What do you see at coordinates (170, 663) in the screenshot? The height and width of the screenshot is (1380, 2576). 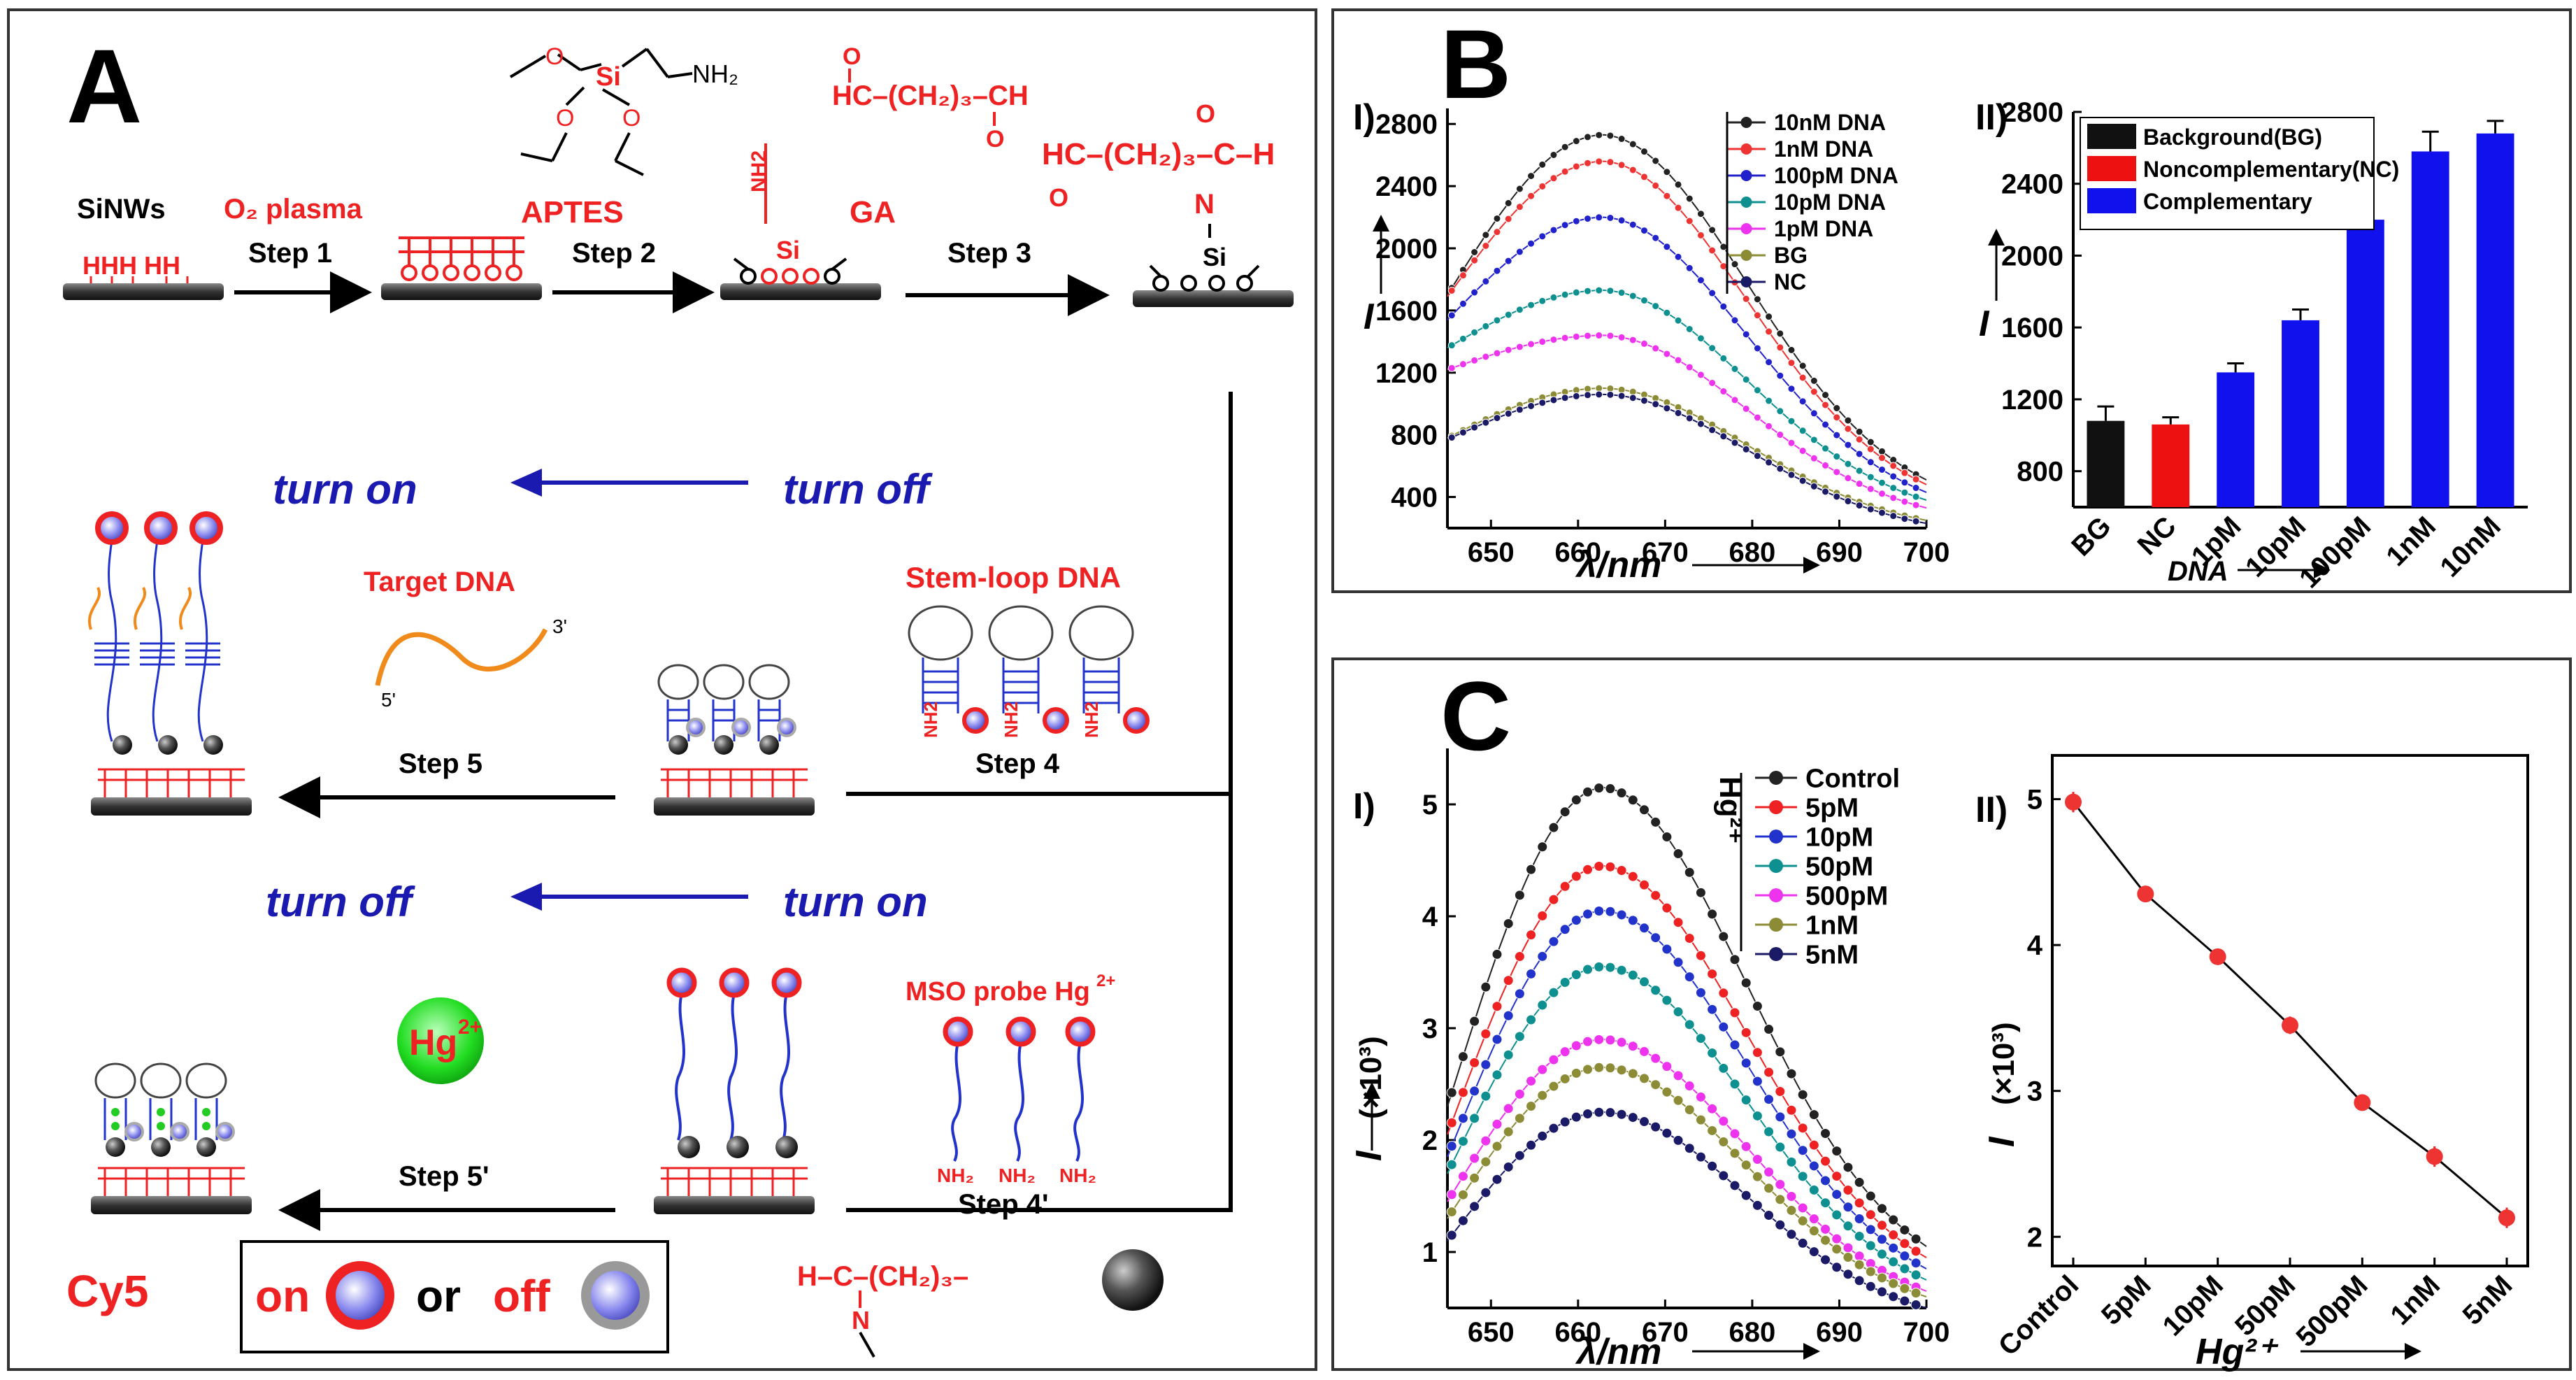 I see `hybridized-probes` at bounding box center [170, 663].